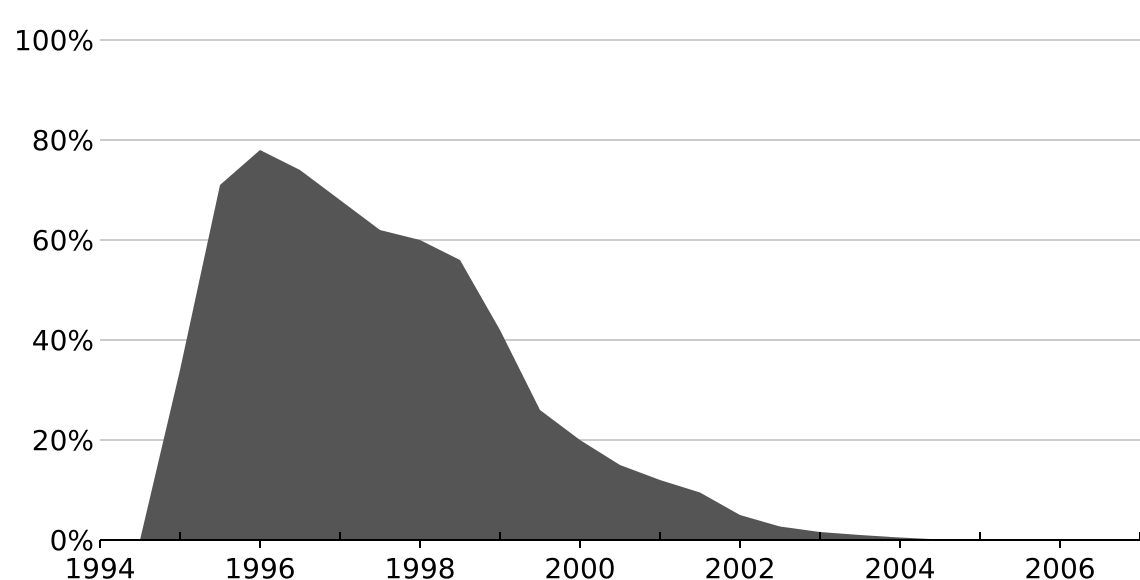 The image size is (1140, 580). Describe the element at coordinates (259, 566) in the screenshot. I see `x-tick-label-1996: 1996` at that location.